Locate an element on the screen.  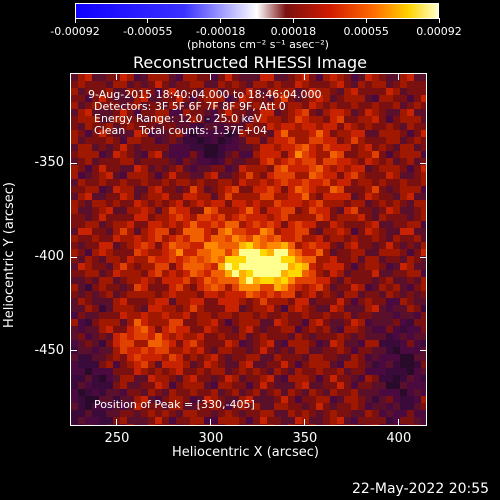
x-tick-label: 400 is located at coordinates (399, 438).